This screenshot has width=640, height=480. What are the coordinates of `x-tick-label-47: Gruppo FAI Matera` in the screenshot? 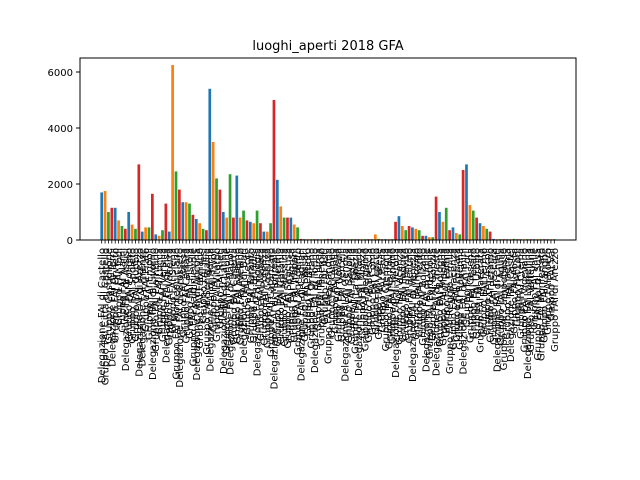 It's located at (261, 294).